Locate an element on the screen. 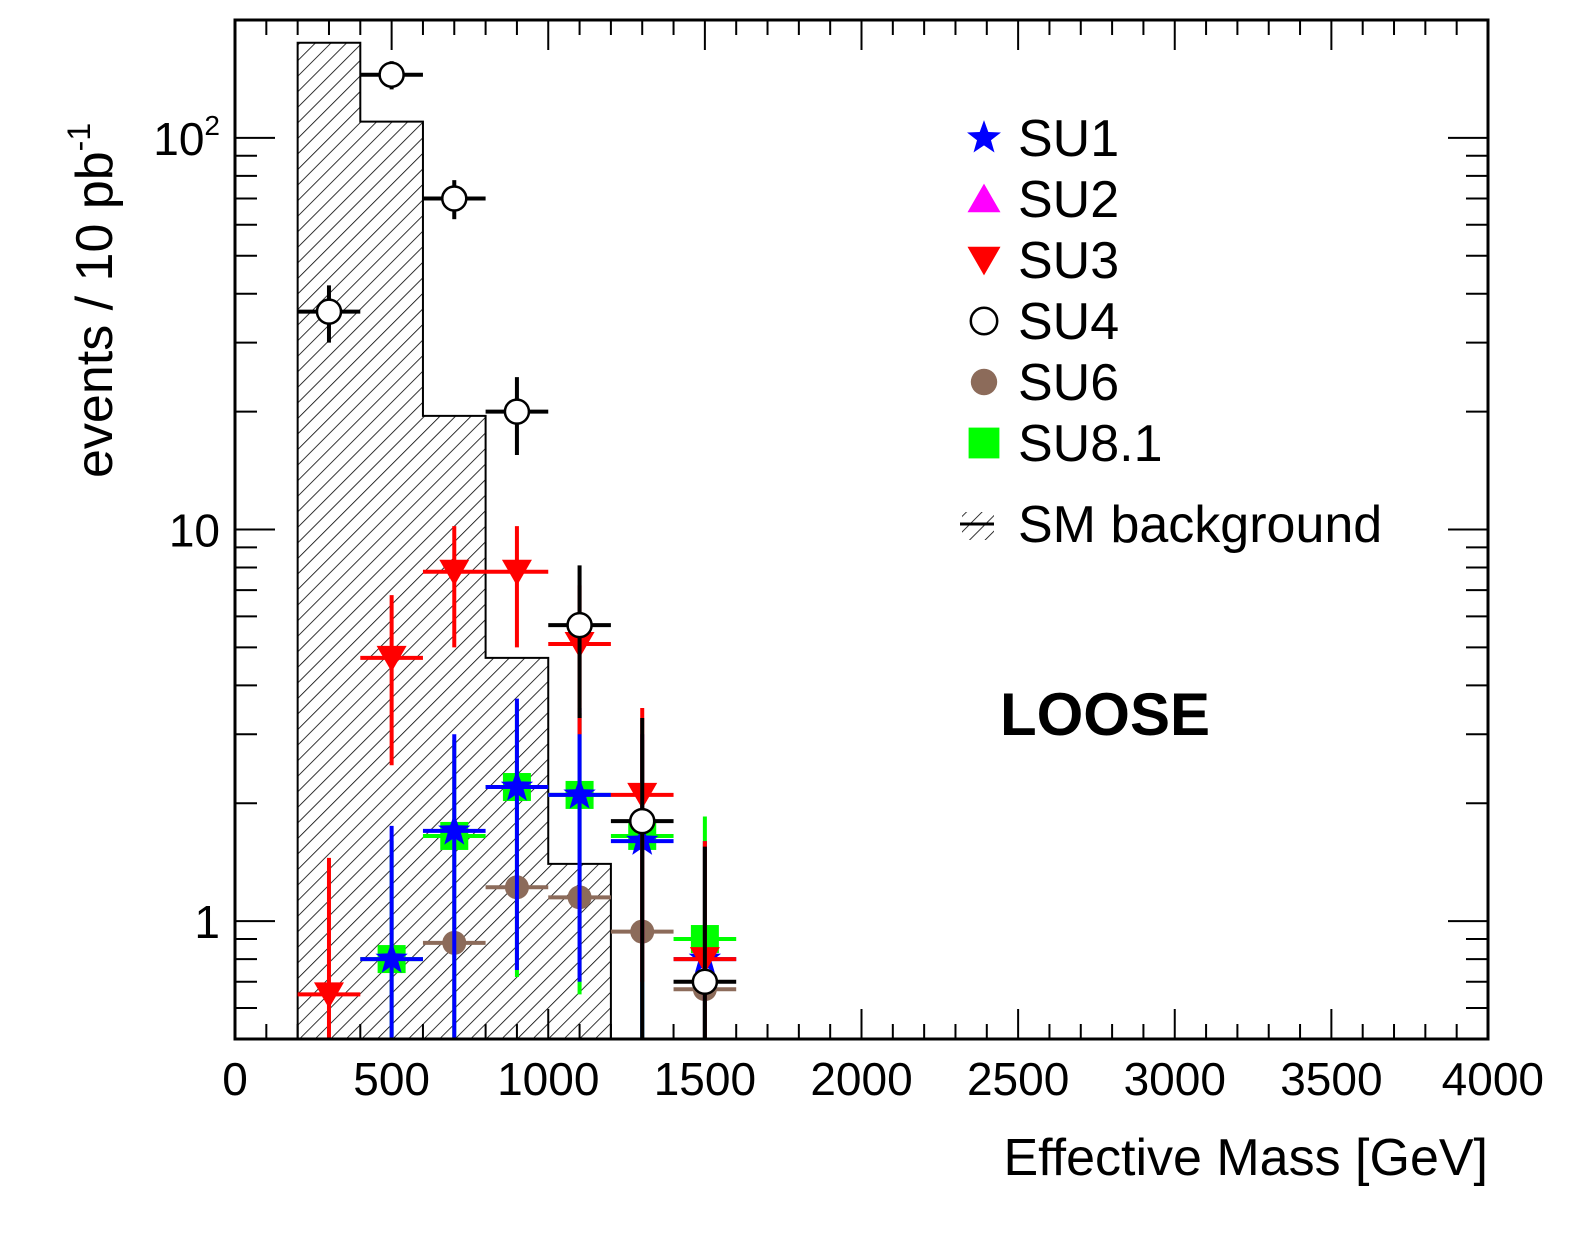  legend-label: SM background is located at coordinates (1200, 525).